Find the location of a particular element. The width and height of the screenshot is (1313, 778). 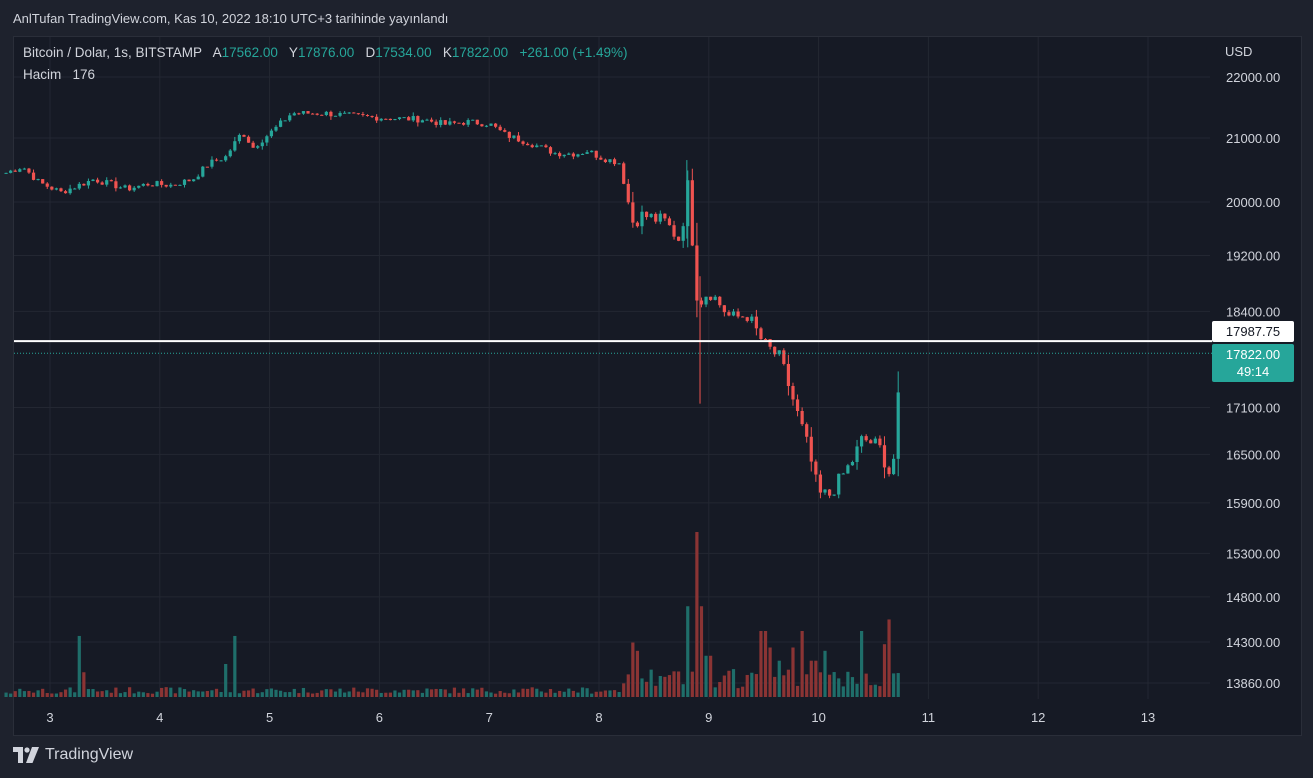

footer-brand: TradingView is located at coordinates (73, 755).